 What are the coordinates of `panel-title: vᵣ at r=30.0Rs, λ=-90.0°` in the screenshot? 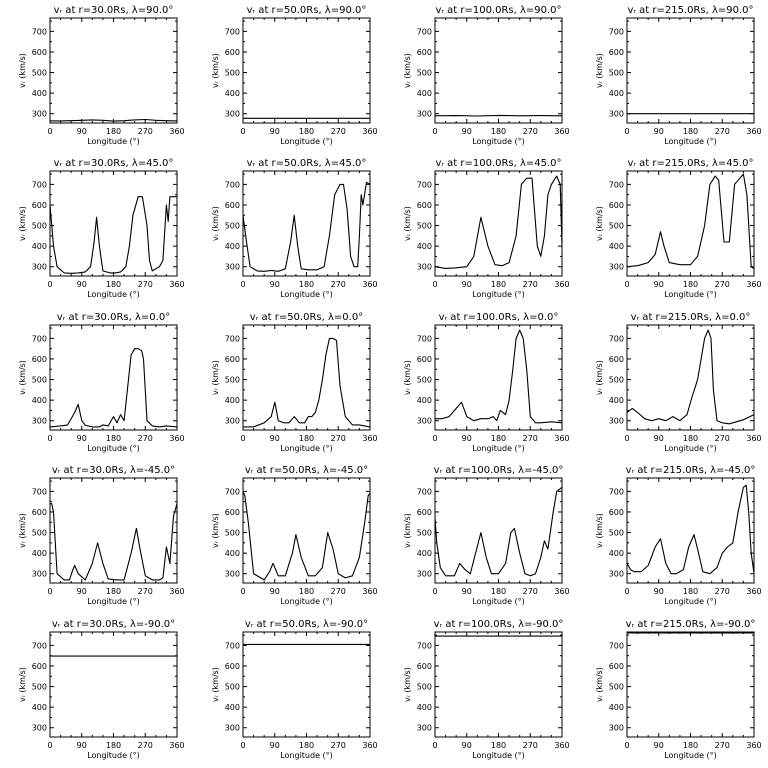 It's located at (113, 624).